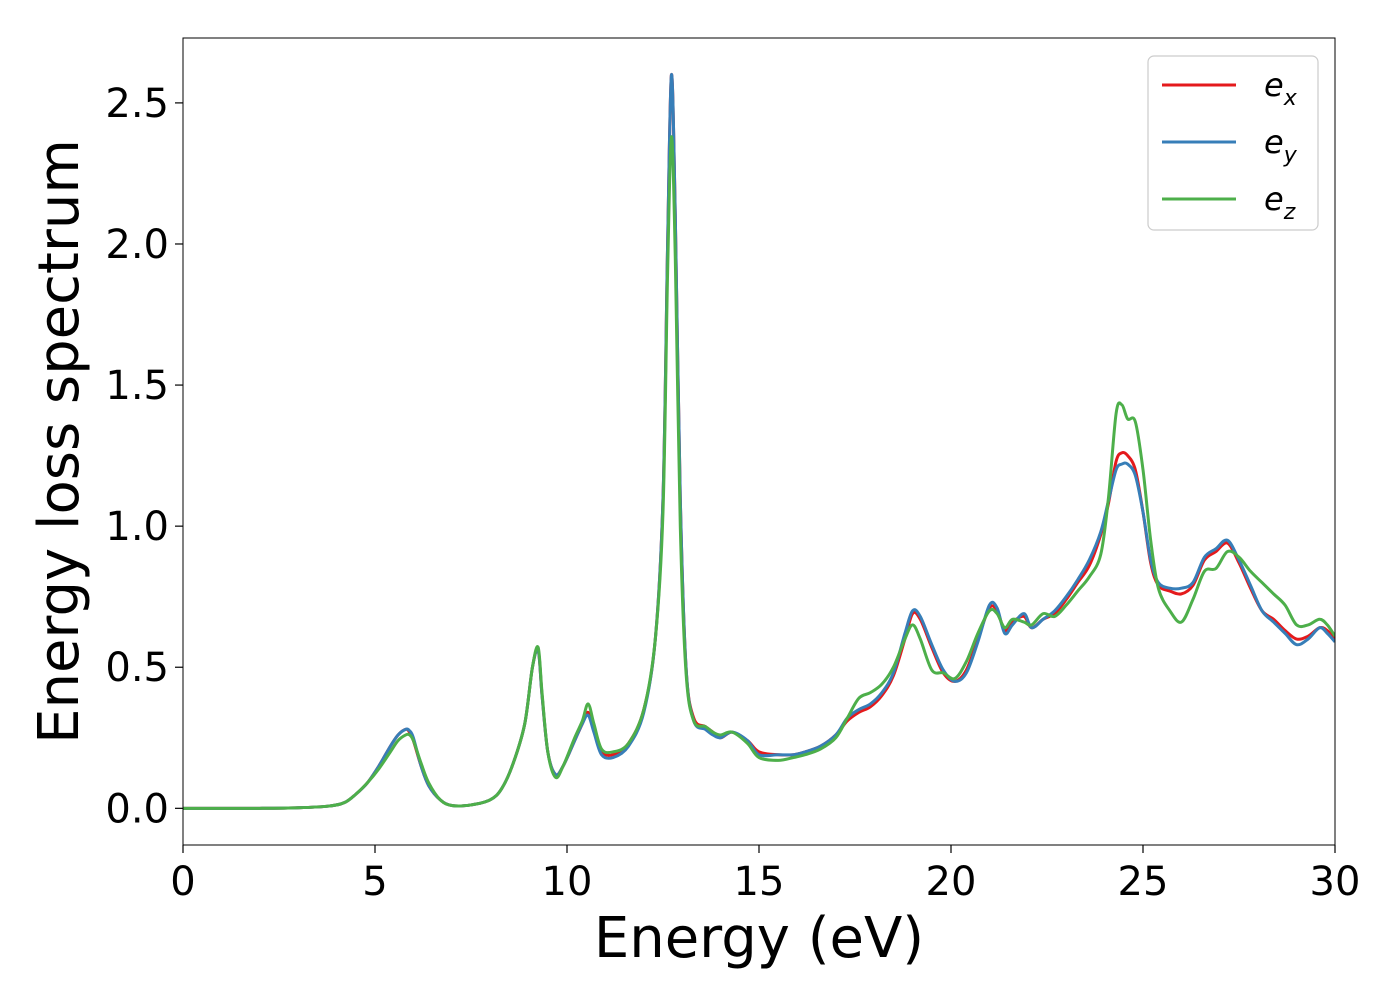  Describe the element at coordinates (1143, 882) in the screenshot. I see `x-tick-label: 25` at that location.